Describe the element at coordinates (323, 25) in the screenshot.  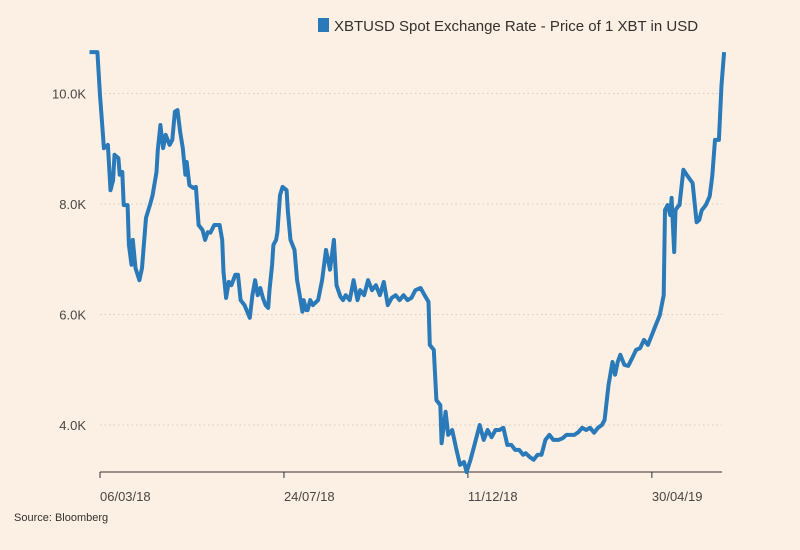
I see `legend-swatch` at that location.